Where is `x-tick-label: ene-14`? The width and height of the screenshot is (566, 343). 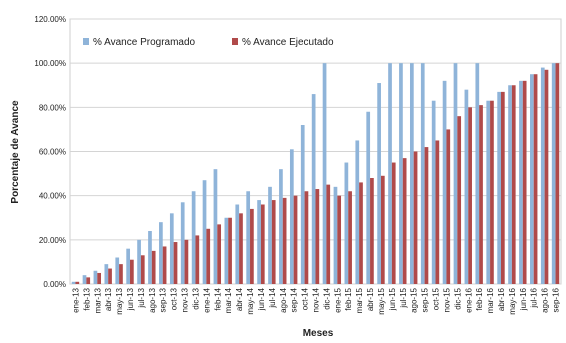 x-tick-label: ene-14 is located at coordinates (206, 299).